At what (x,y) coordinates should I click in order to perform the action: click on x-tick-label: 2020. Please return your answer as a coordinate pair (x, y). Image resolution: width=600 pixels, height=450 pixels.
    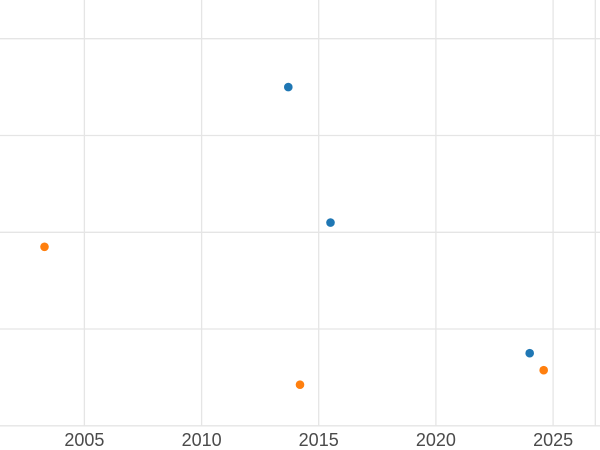
    Looking at the image, I should click on (436, 440).